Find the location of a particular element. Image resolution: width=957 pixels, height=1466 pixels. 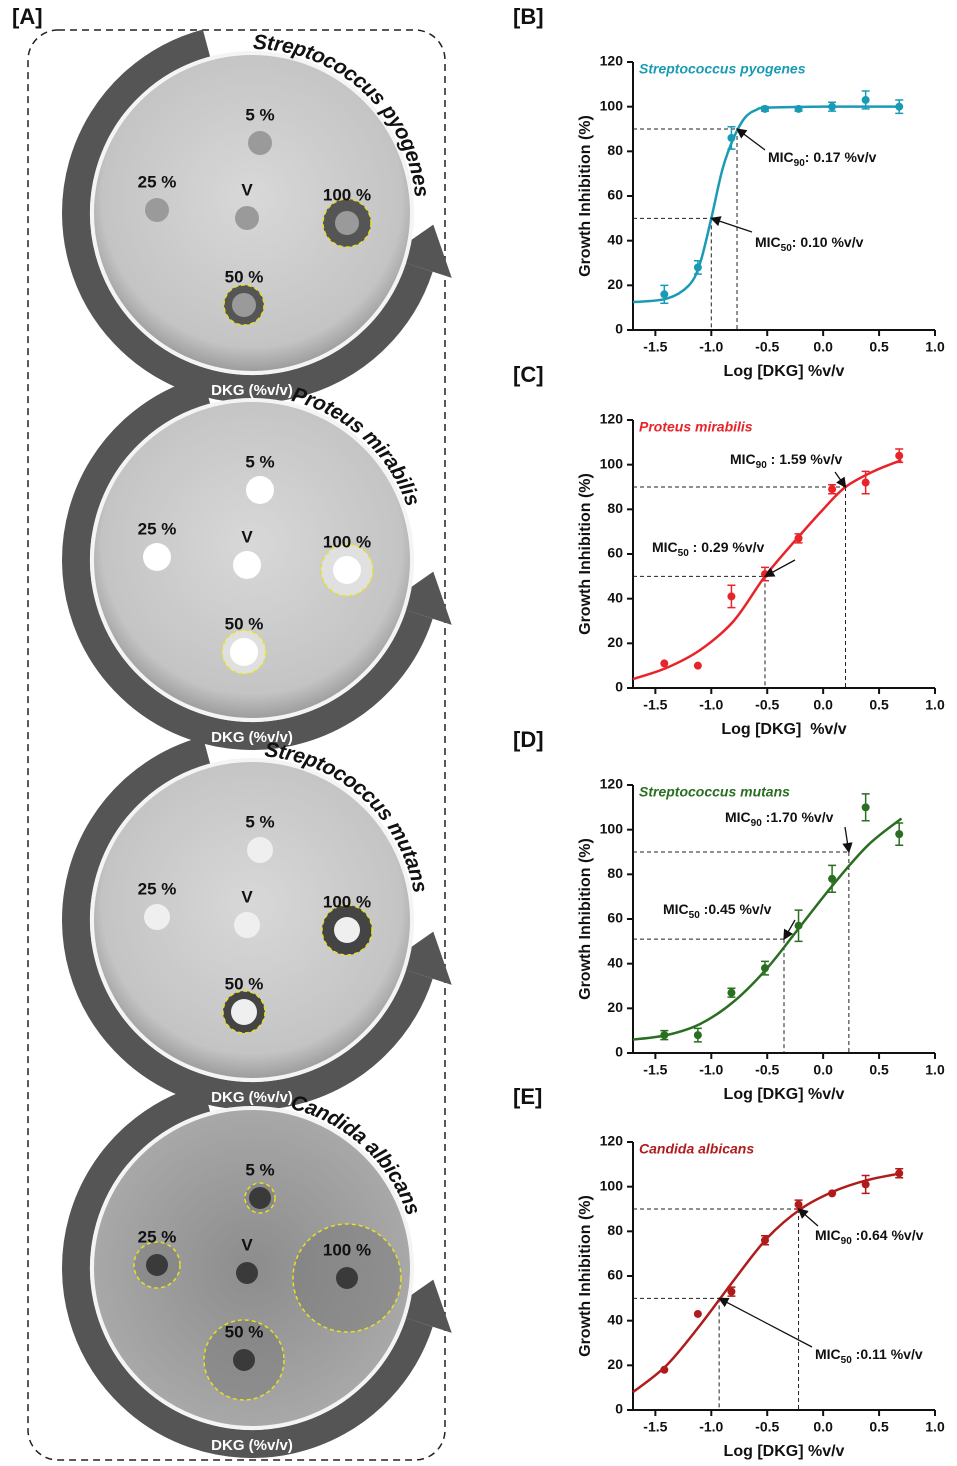

annotation-rest: : 0.29 %v/v is located at coordinates (727, 547).